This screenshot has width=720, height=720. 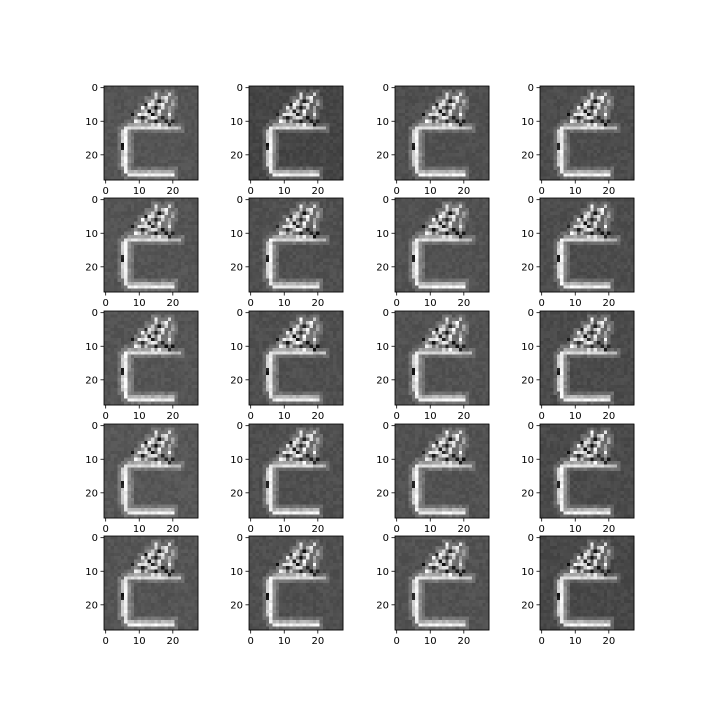 I want to click on panel-1: 0 10 20 0 10 20, so click(x=142, y=140).